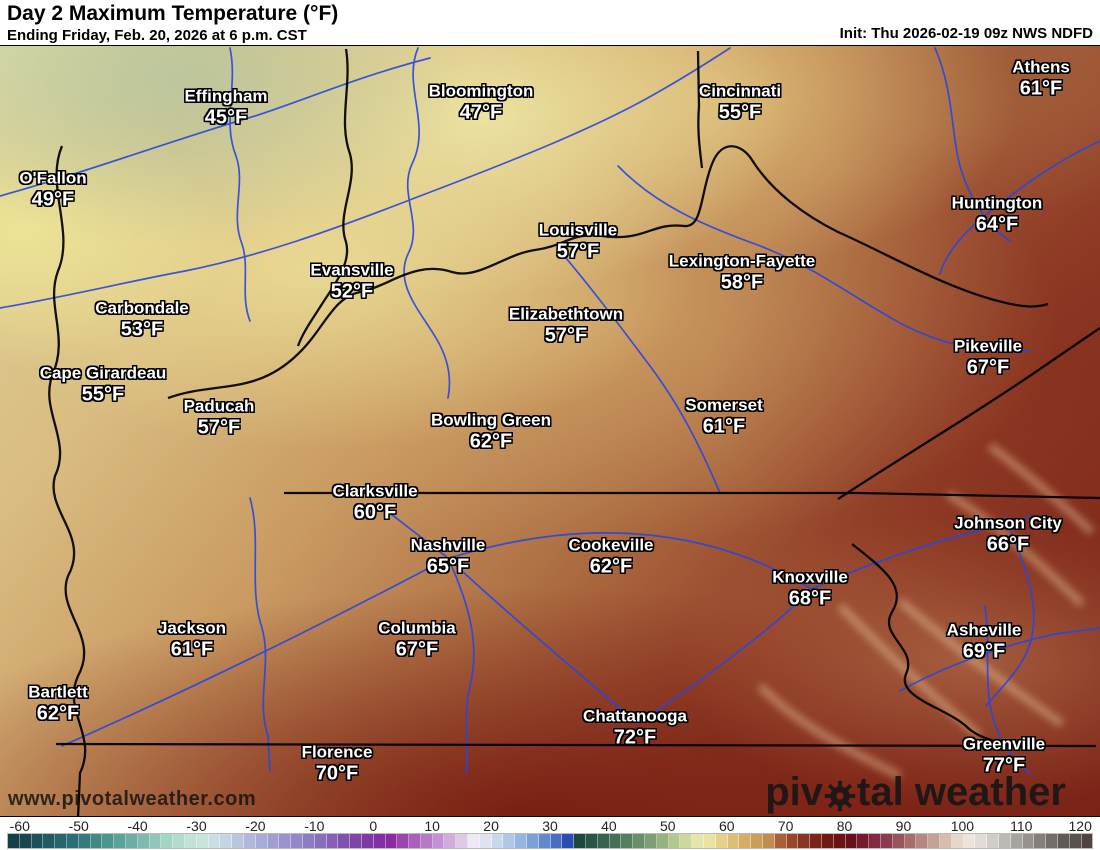  I want to click on city-temp-value: 68°F, so click(810, 598).